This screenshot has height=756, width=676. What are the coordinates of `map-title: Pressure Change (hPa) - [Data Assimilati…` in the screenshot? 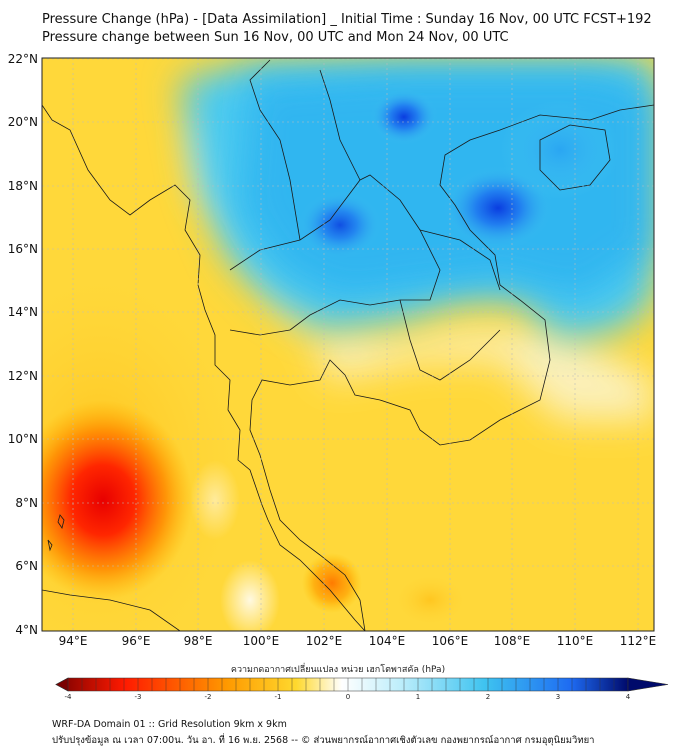 It's located at (347, 19).